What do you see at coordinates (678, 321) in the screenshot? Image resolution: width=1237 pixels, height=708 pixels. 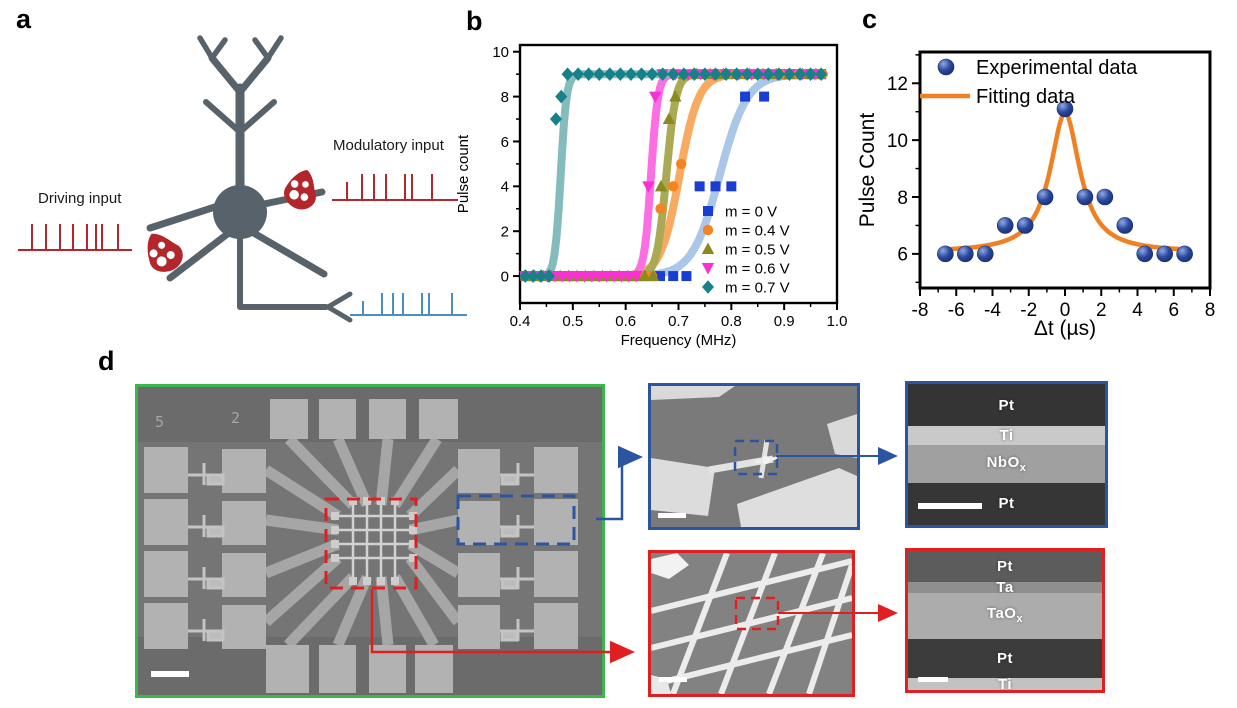 I see `svg-text: 0.7` at bounding box center [678, 321].